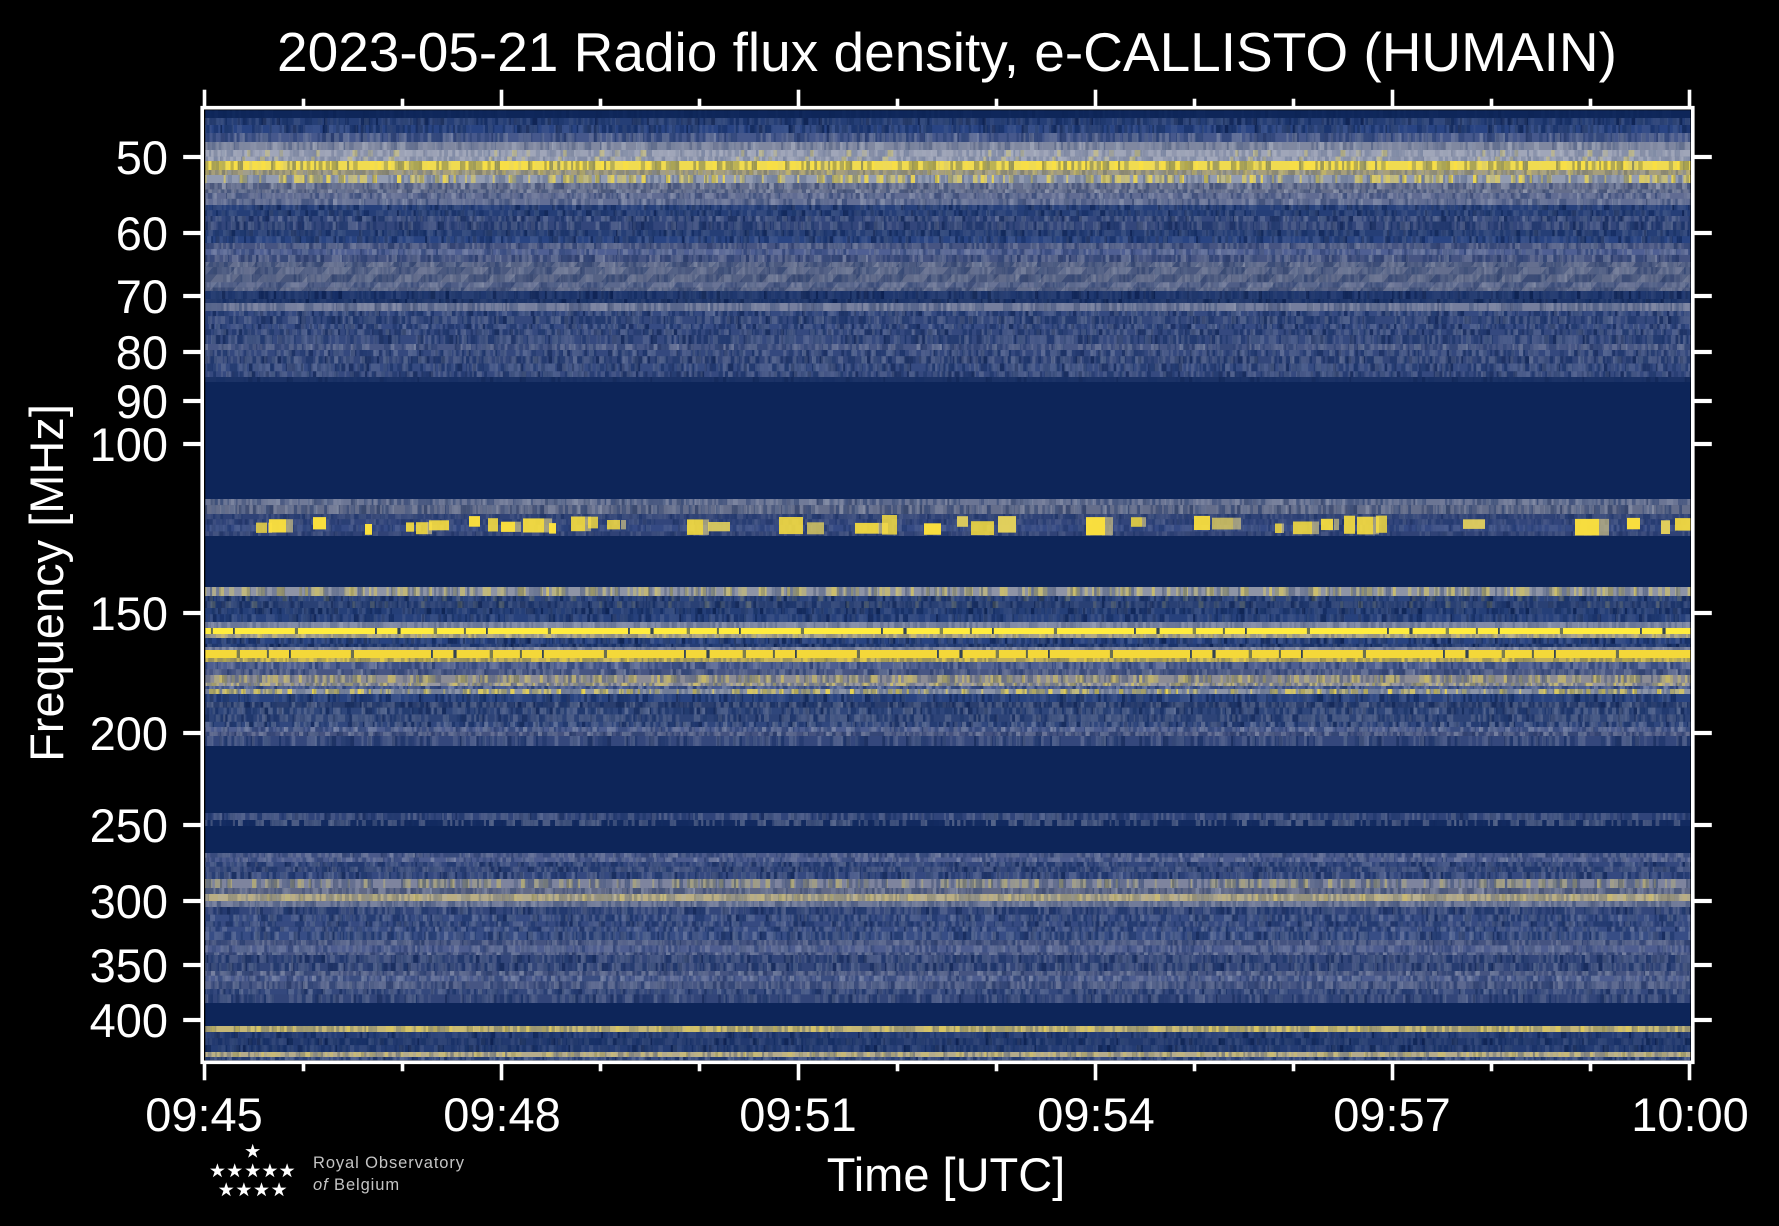 The width and height of the screenshot is (1779, 1226). What do you see at coordinates (356, 1185) in the screenshot?
I see `svg-text: of Belgium` at bounding box center [356, 1185].